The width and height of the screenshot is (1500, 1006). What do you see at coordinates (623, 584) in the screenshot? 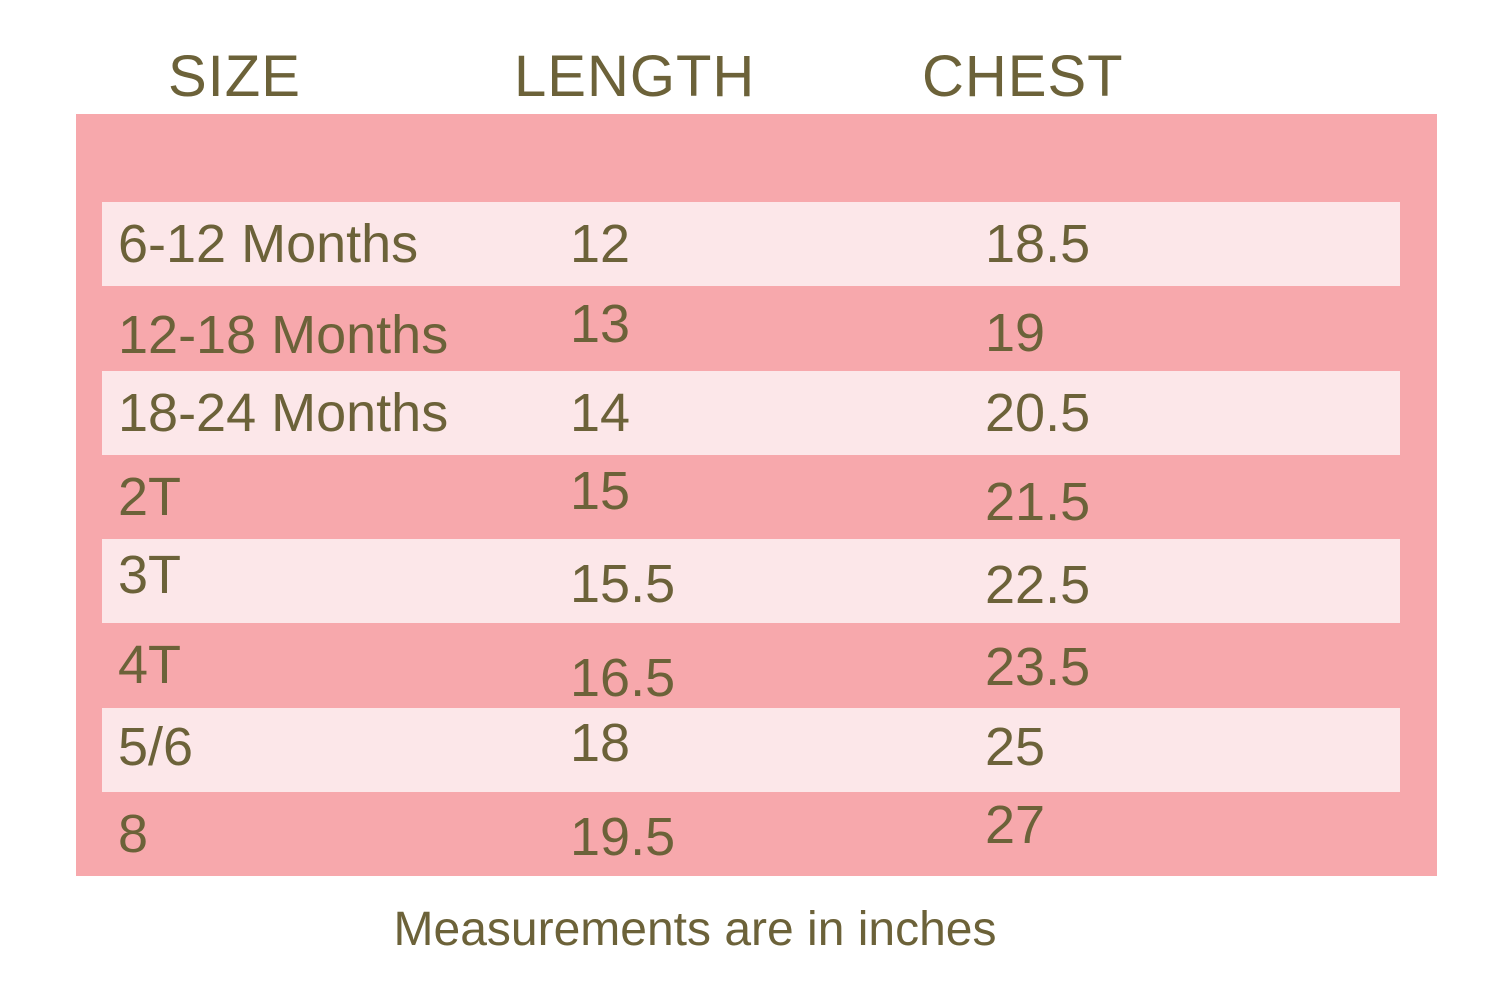
I see `length-cell: 15.5` at bounding box center [623, 584].